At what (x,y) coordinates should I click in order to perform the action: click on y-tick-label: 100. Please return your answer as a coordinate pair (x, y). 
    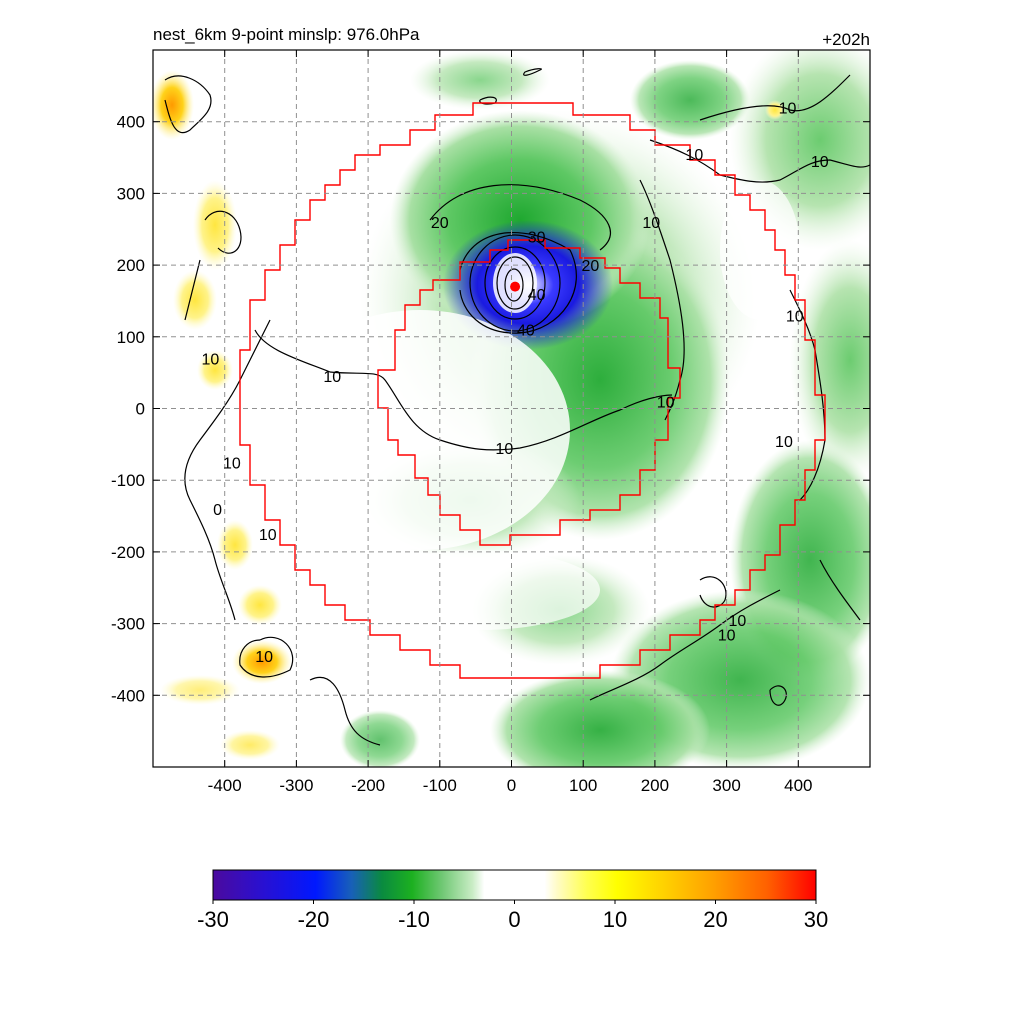
    Looking at the image, I should click on (131, 337).